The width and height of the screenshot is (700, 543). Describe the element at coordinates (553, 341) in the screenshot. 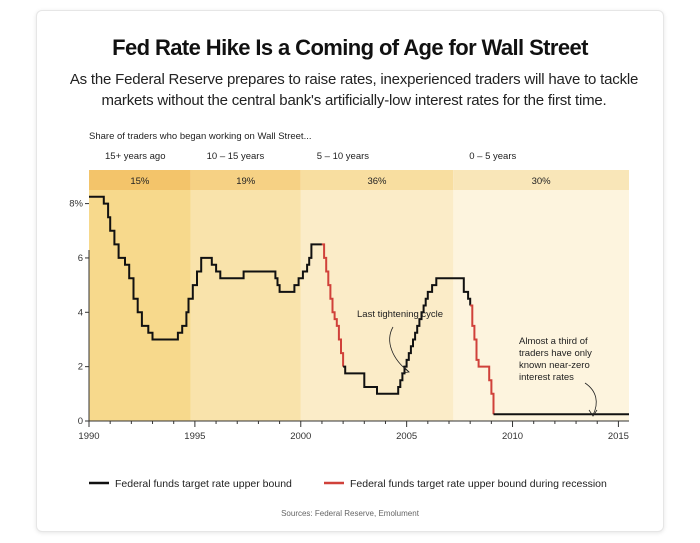

I see `annotation-near-zero-line: Almost a third of` at that location.